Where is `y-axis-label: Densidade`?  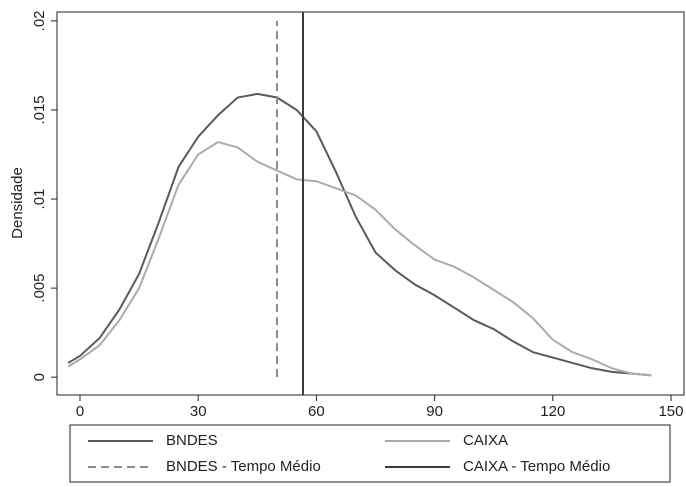
y-axis-label: Densidade is located at coordinates (17, 203).